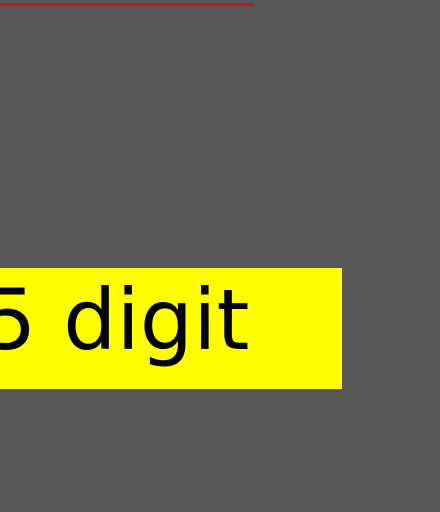  I want to click on top-red-rule, so click(127, 4).